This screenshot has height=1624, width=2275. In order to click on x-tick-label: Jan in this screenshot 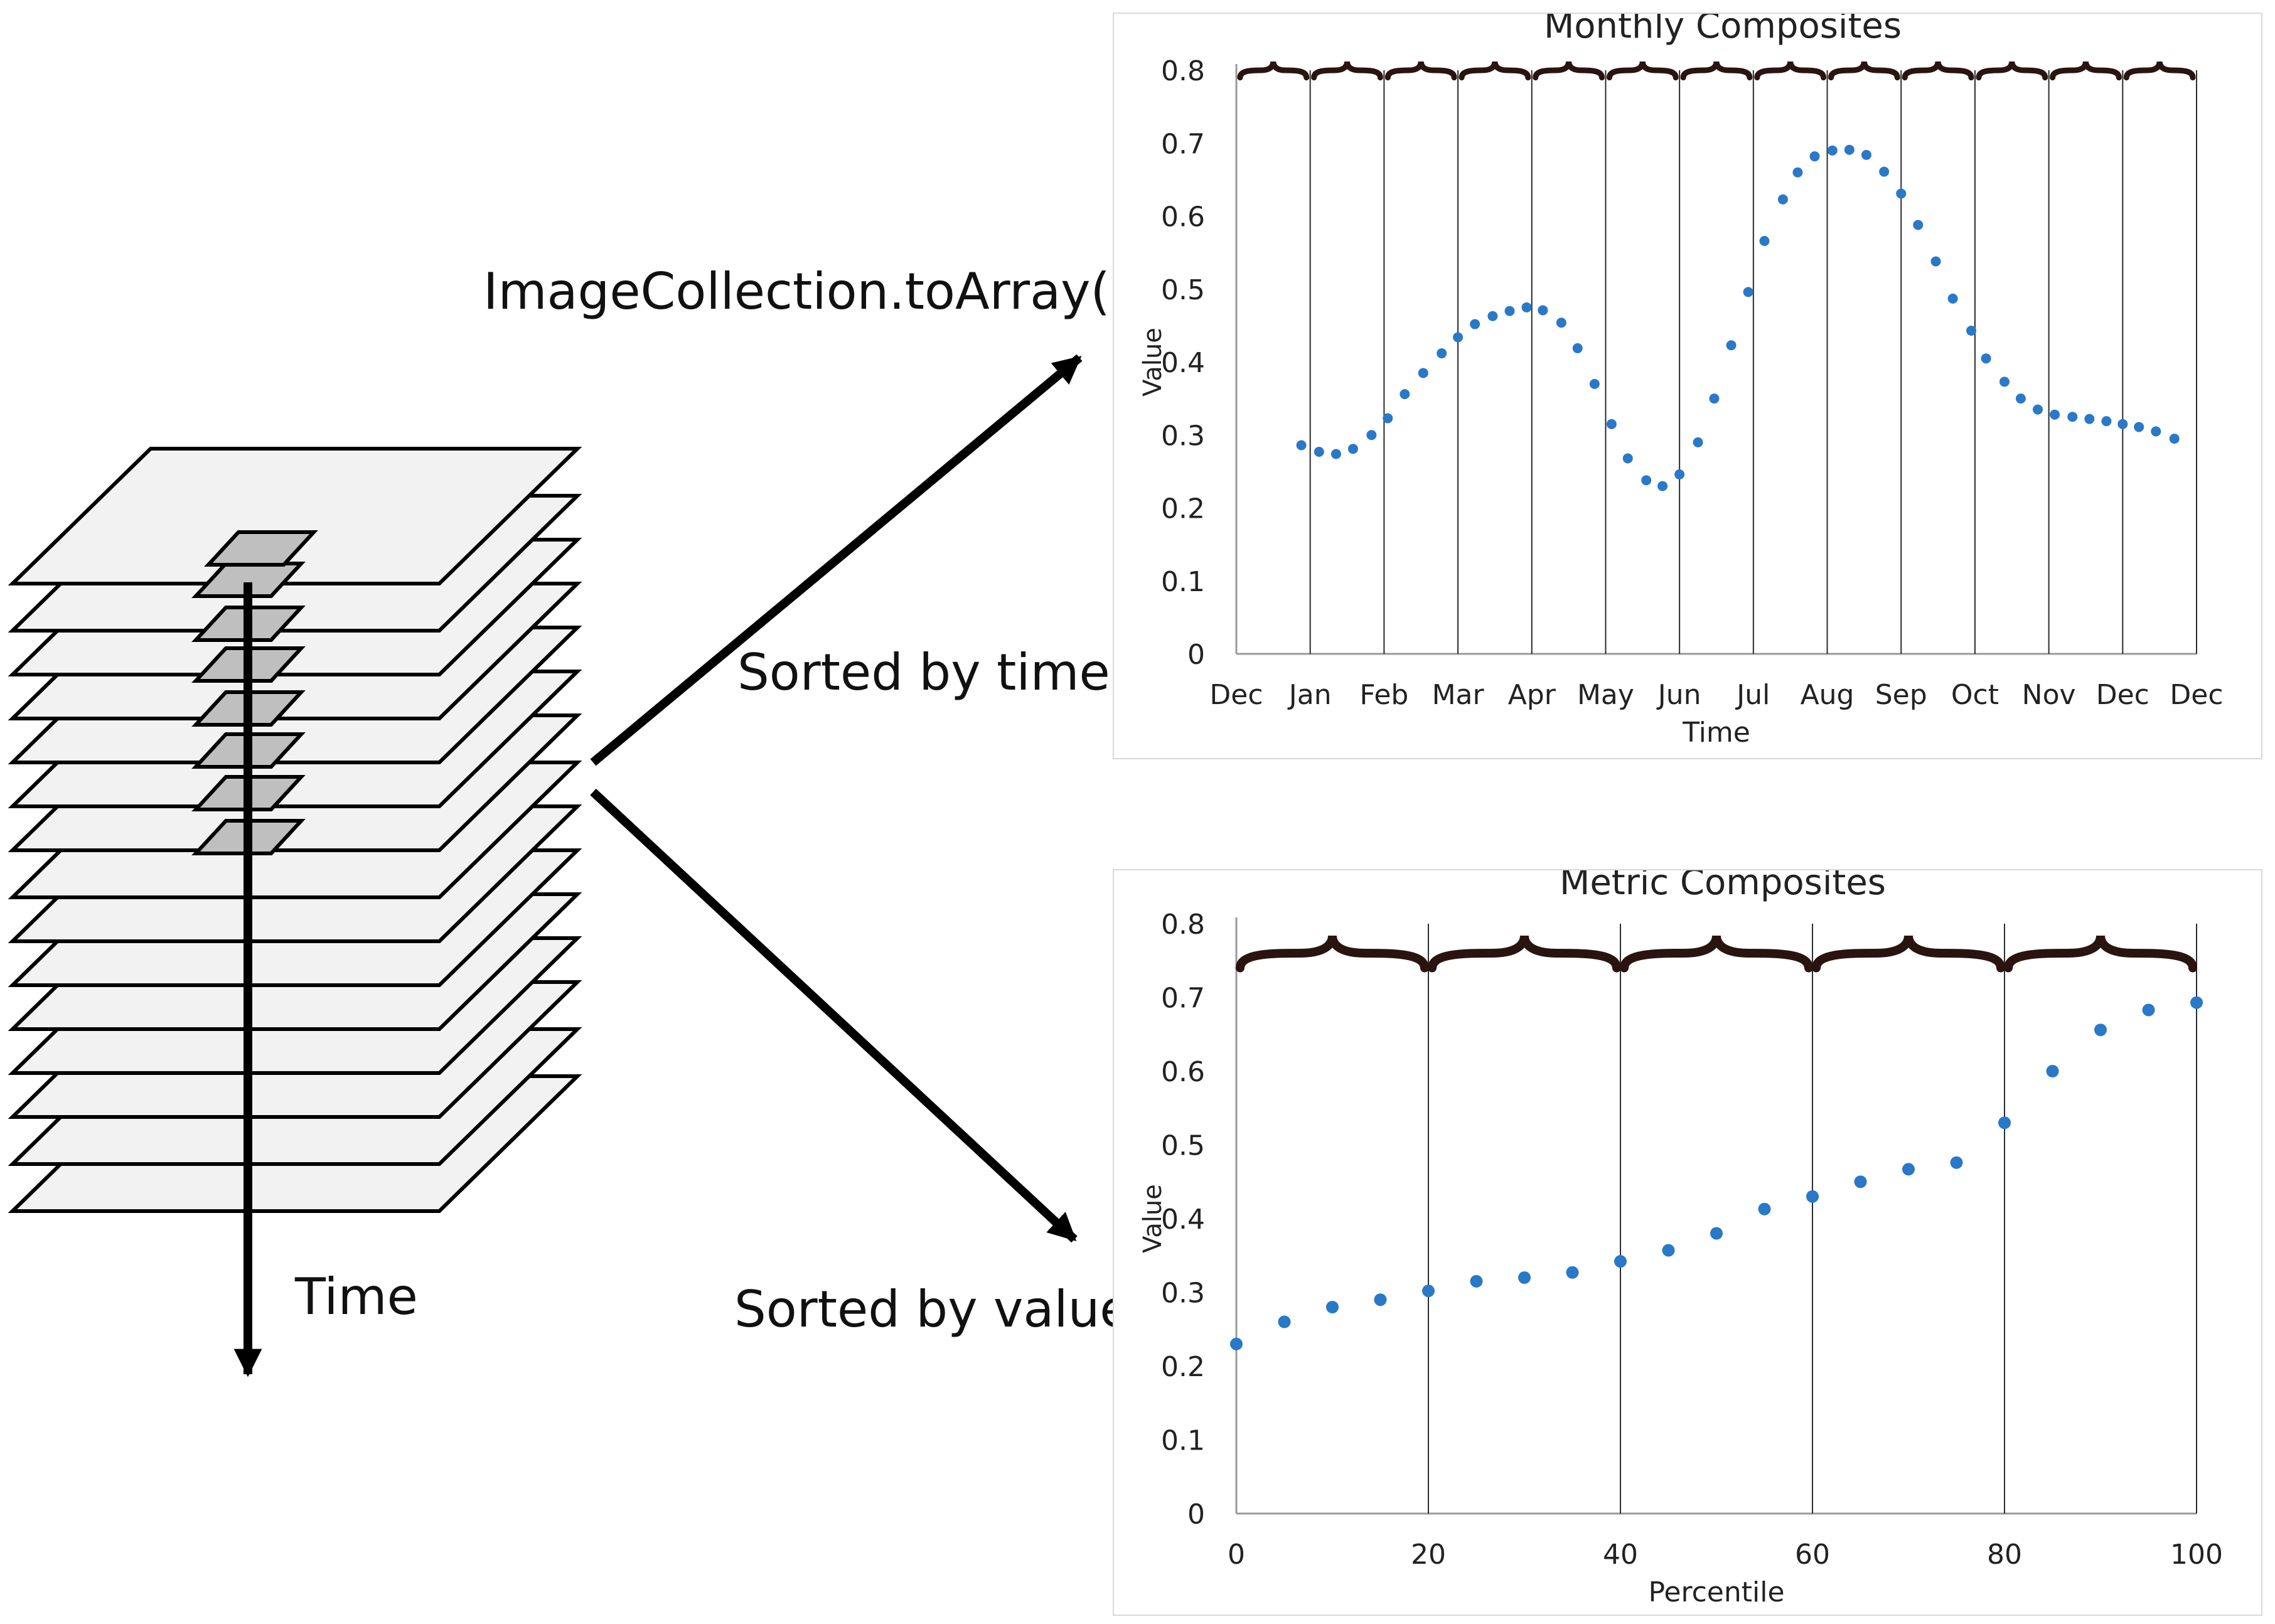, I will do `click(1309, 695)`.